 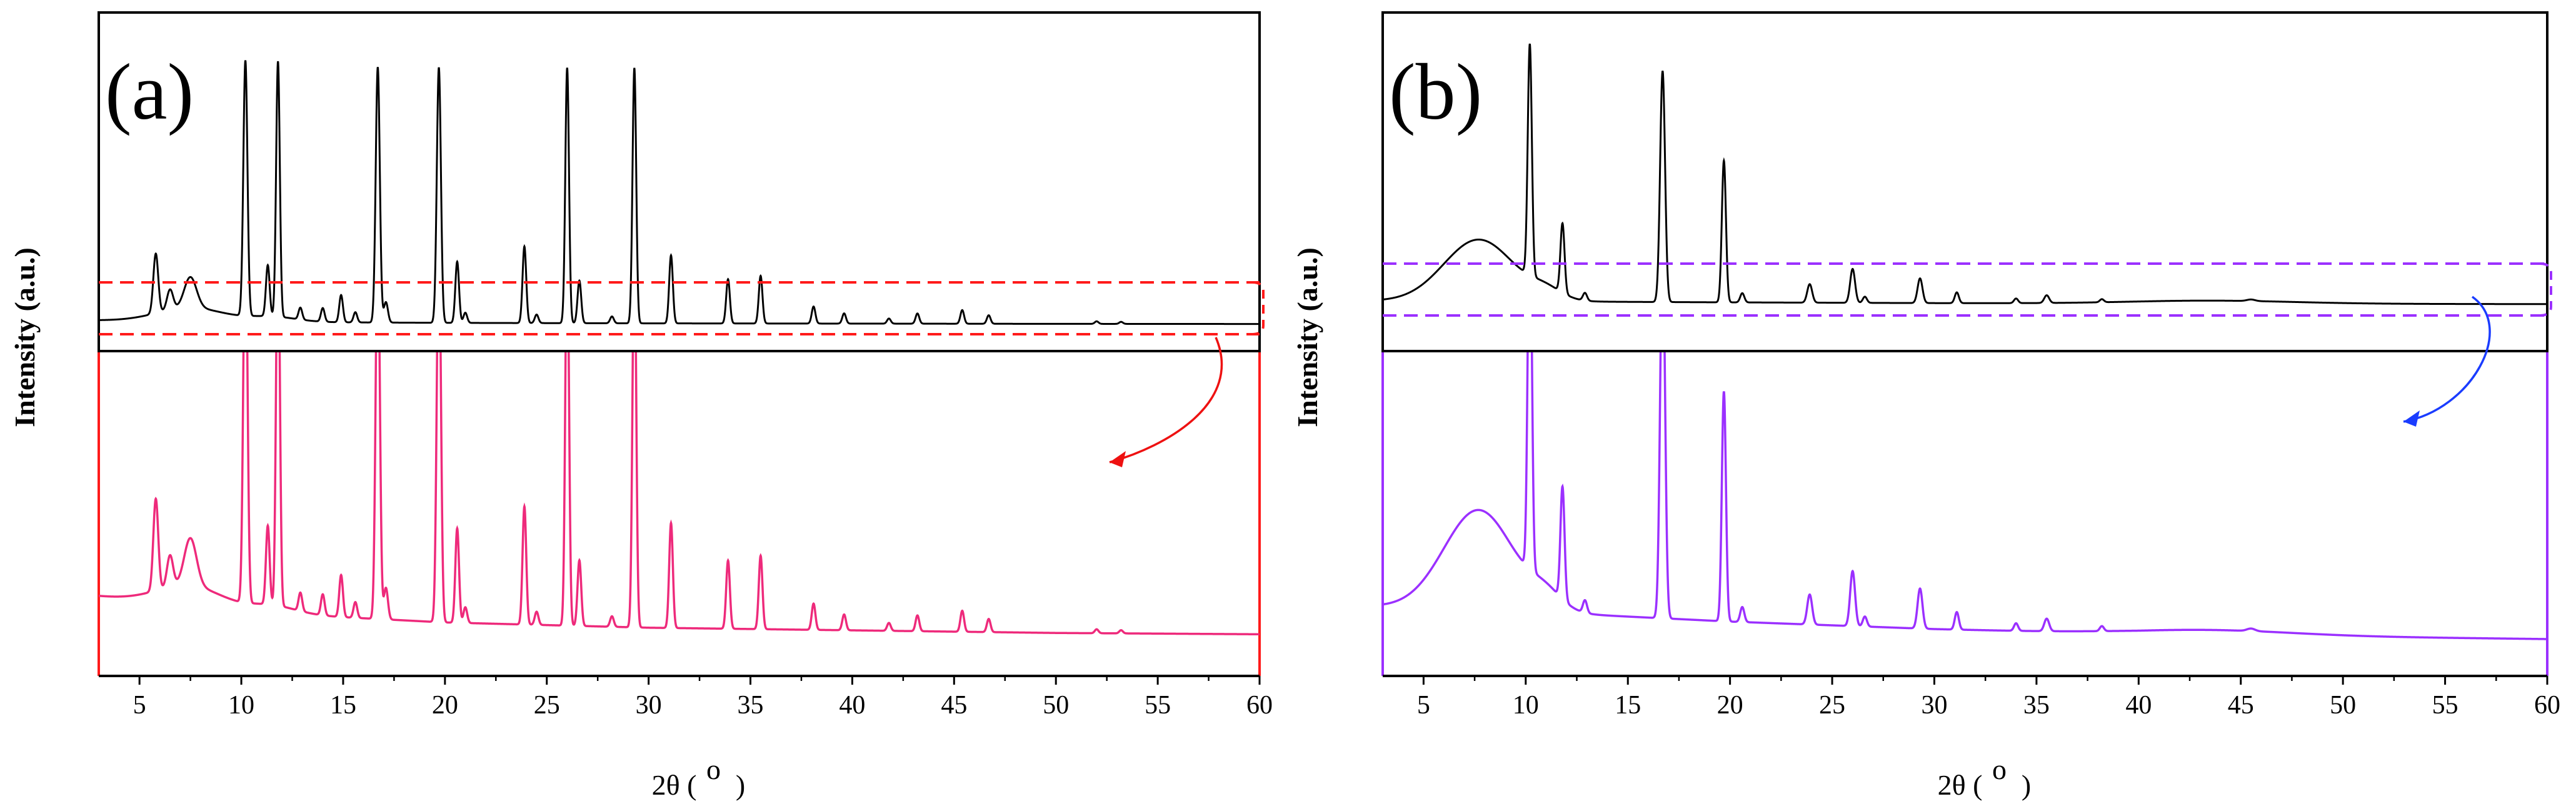 I want to click on panel-b-label: (b), so click(x=1435, y=91).